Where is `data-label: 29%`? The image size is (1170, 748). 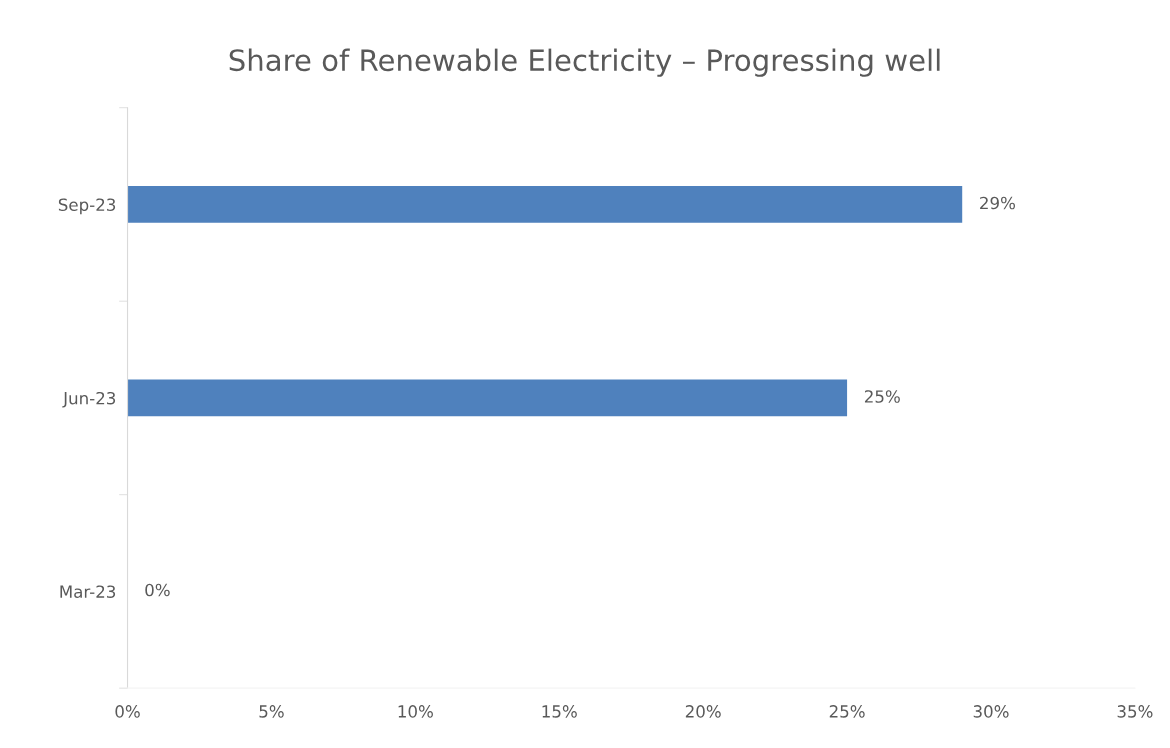 data-label: 29% is located at coordinates (997, 203).